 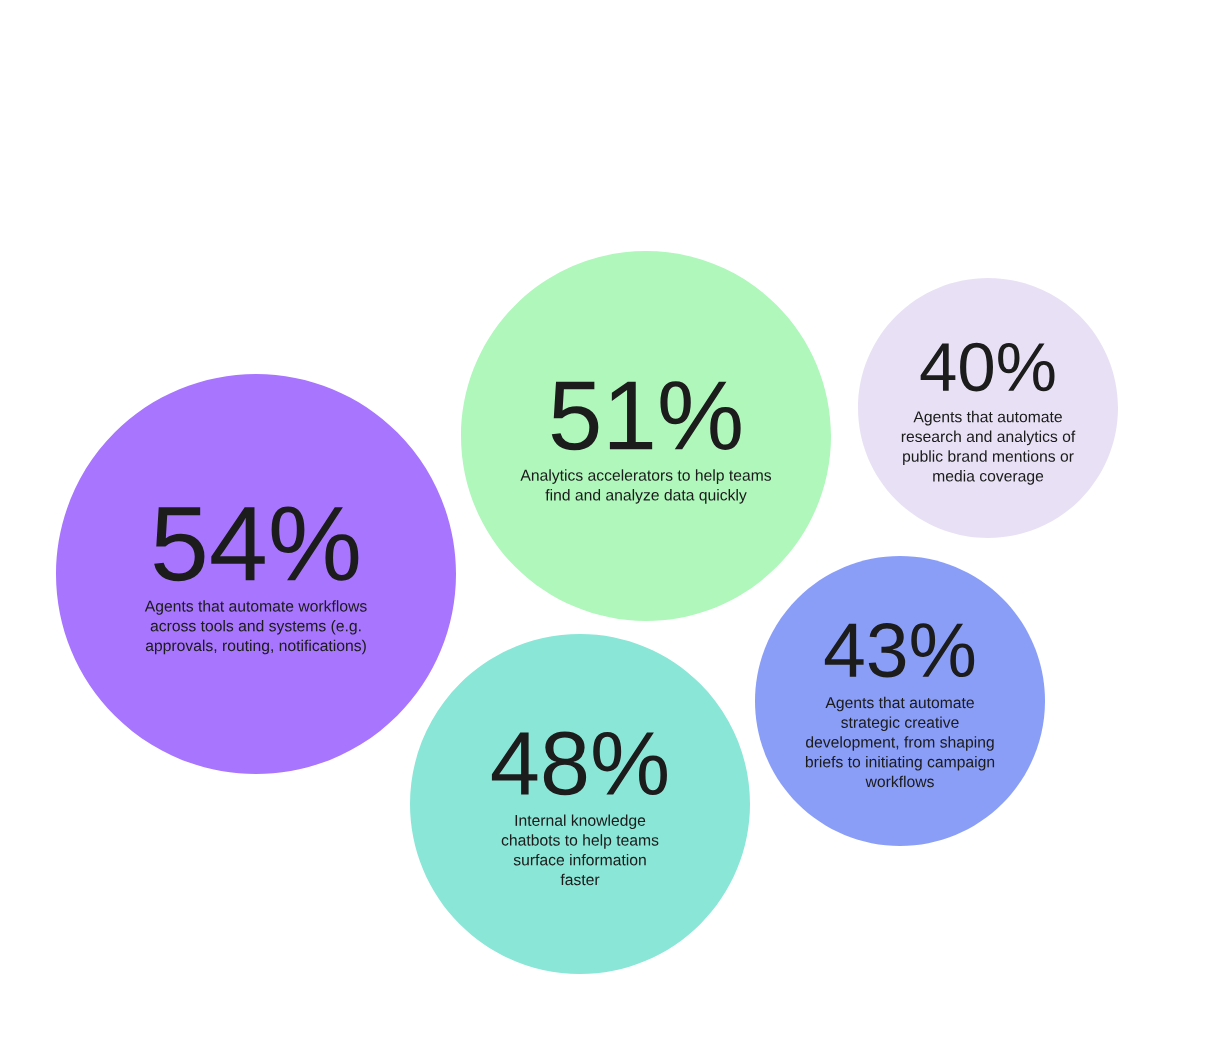 What do you see at coordinates (255, 627) in the screenshot?
I see `category-label: Agents that automate workflows across tools and systems (e.g. approvals, routing, notifications)` at bounding box center [255, 627].